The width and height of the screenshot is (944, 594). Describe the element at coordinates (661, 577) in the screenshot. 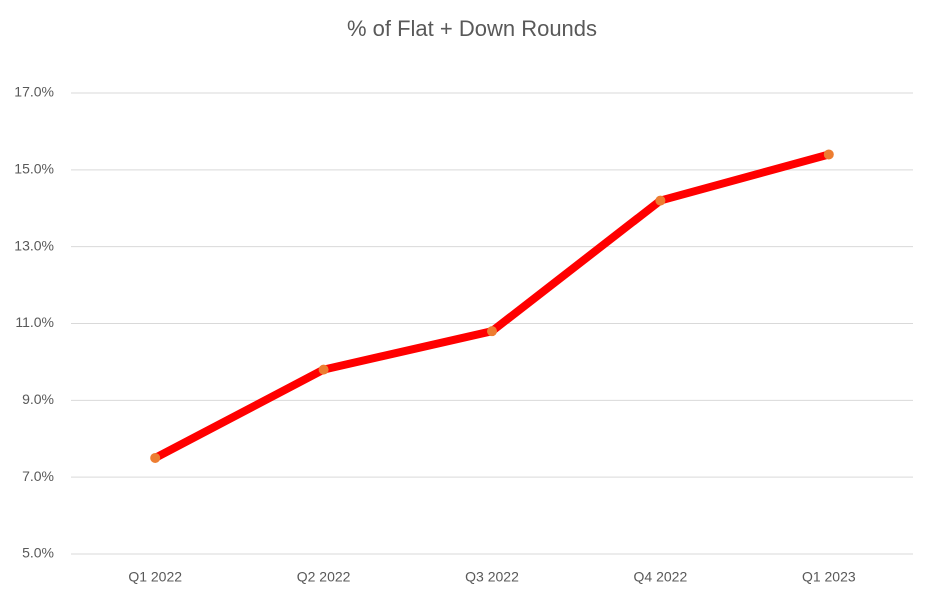

I see `x-tick-label: Q4 2022` at that location.